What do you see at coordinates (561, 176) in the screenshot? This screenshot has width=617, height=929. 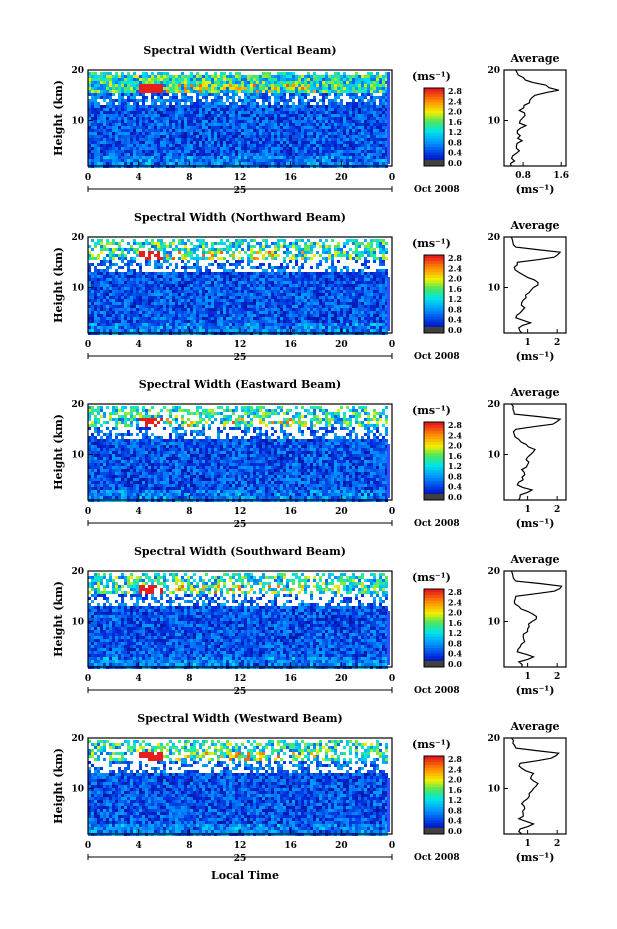 I see `profile-x-tick-label: 1.6` at bounding box center [561, 176].